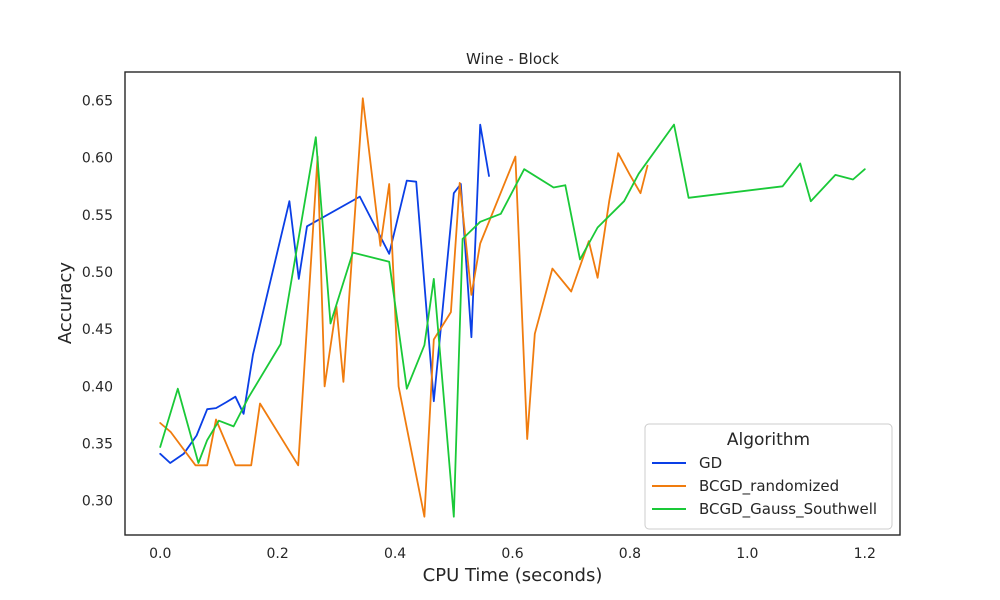 This screenshot has width=1000, height=600. Describe the element at coordinates (769, 486) in the screenshot. I see `legend-label-2: BCGD_randomized` at that location.